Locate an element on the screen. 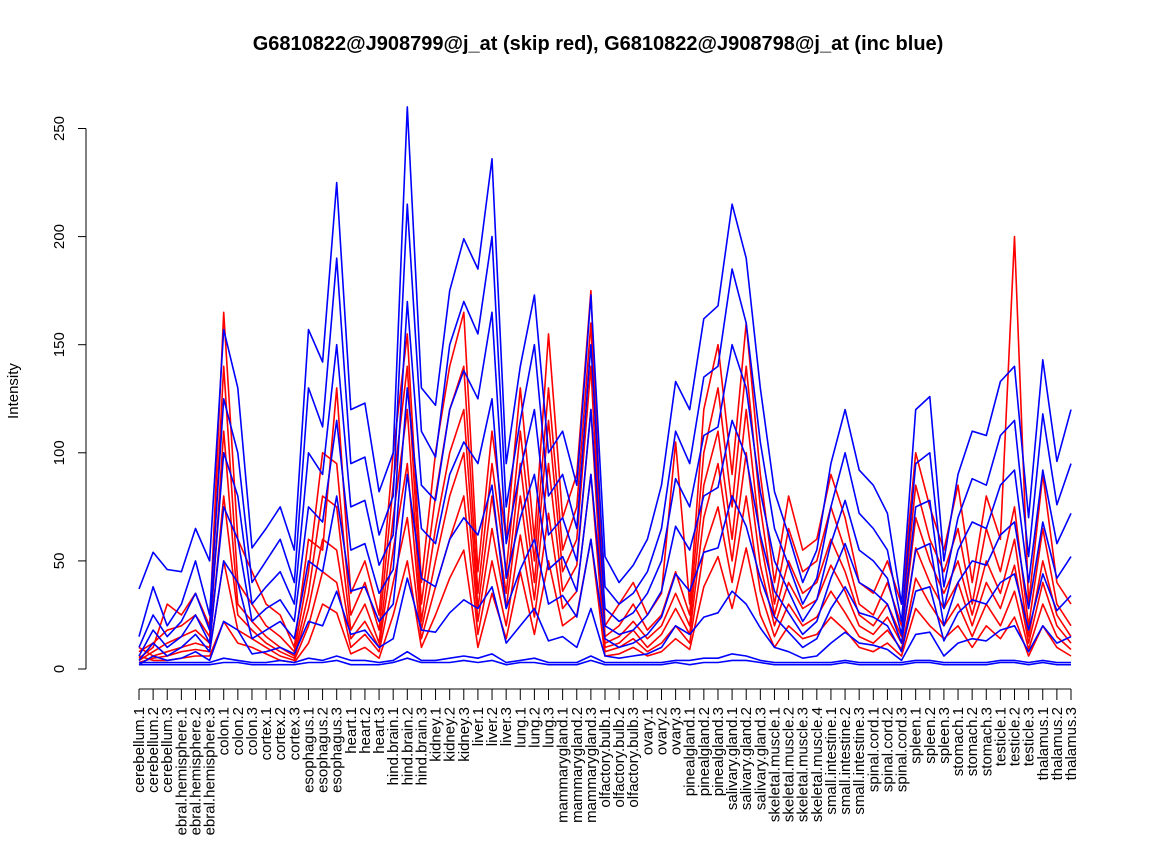  x-tick-label: liver.1 is located at coordinates (478, 726).